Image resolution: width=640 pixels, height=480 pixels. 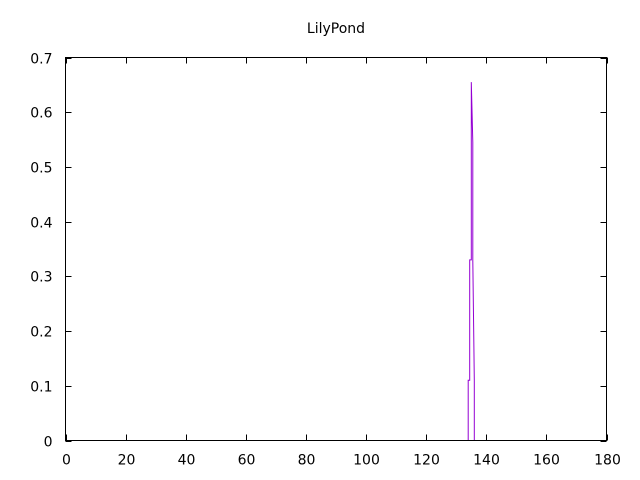 What do you see at coordinates (336, 29) in the screenshot?
I see `chart-title: LilyPond` at bounding box center [336, 29].